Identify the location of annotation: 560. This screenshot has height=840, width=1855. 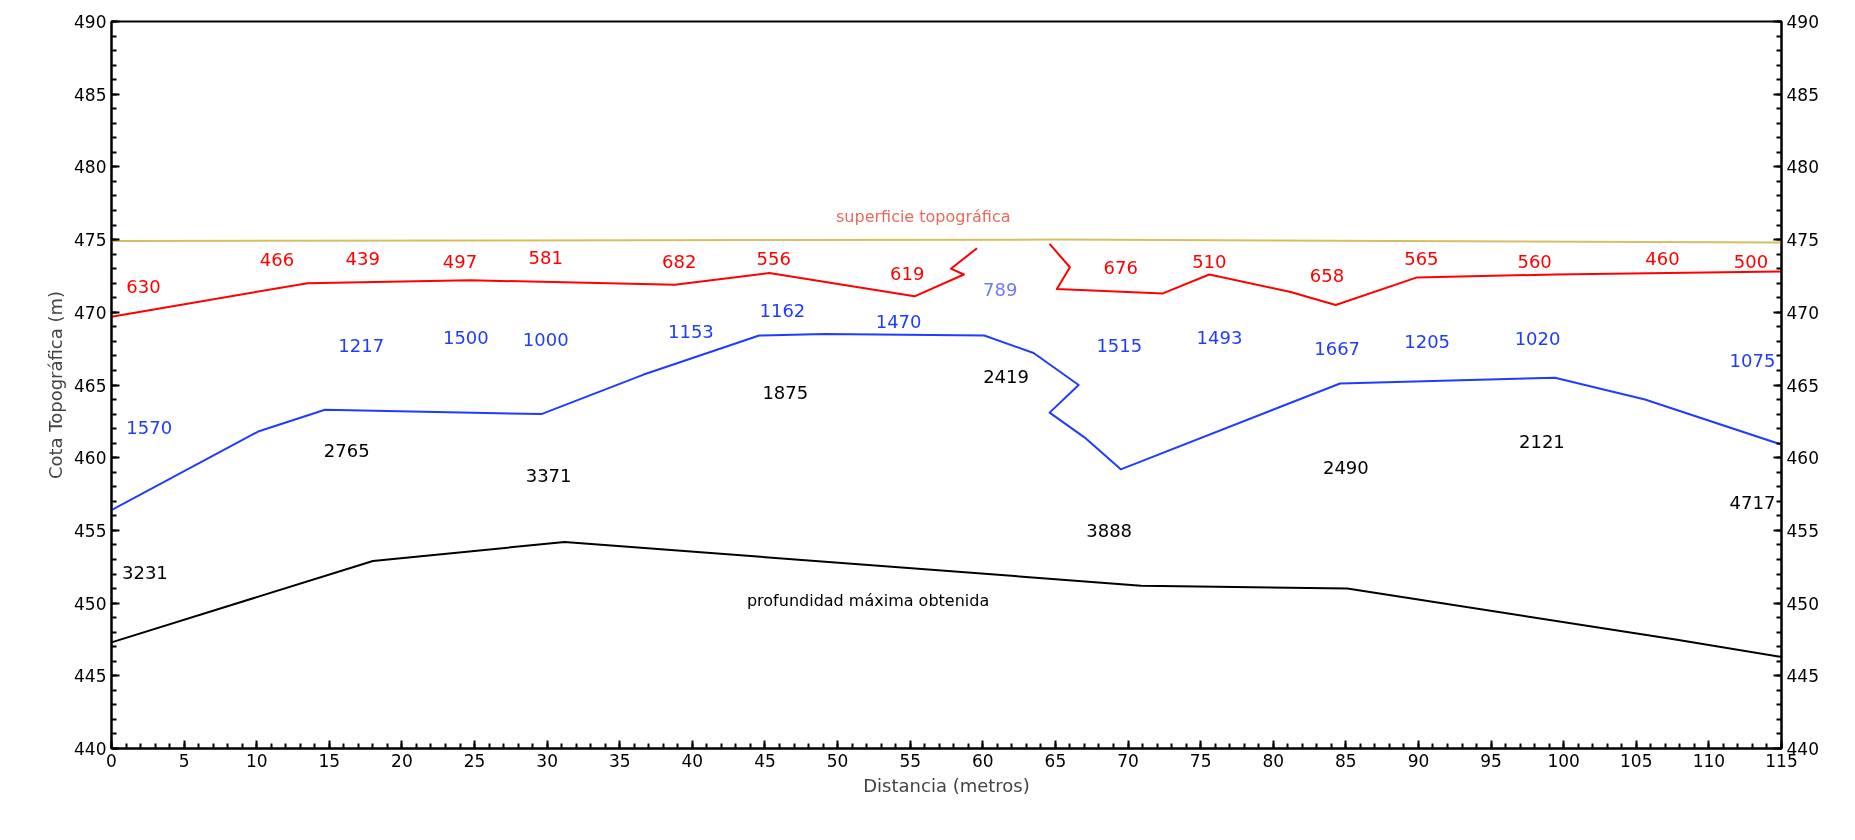
(1534, 261).